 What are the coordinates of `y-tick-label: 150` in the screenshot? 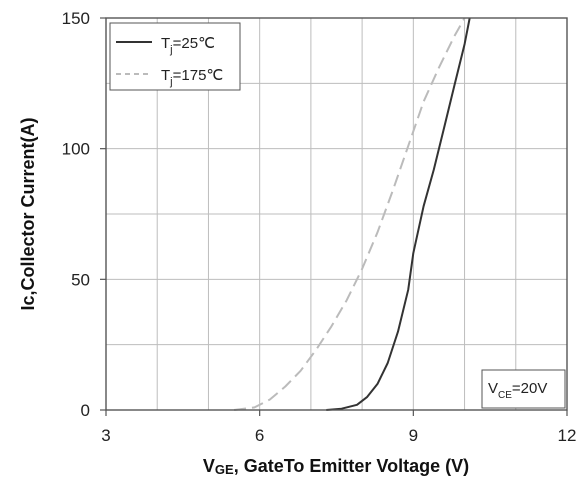 It's located at (76, 18).